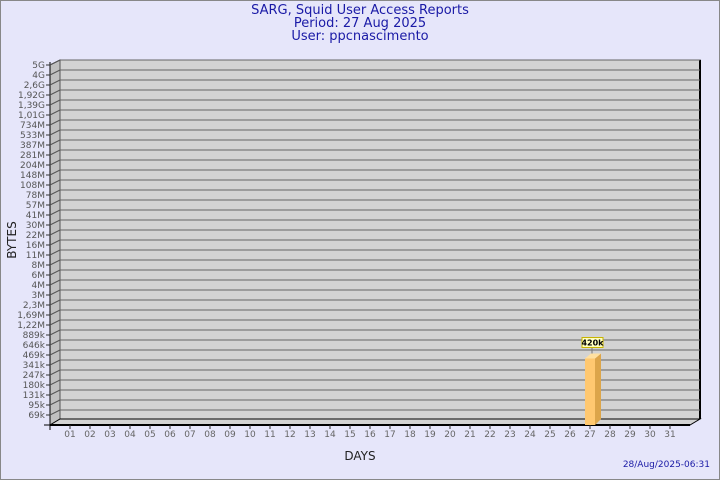 The width and height of the screenshot is (720, 480). Describe the element at coordinates (149, 435) in the screenshot. I see `x-tick-label: 05` at that location.